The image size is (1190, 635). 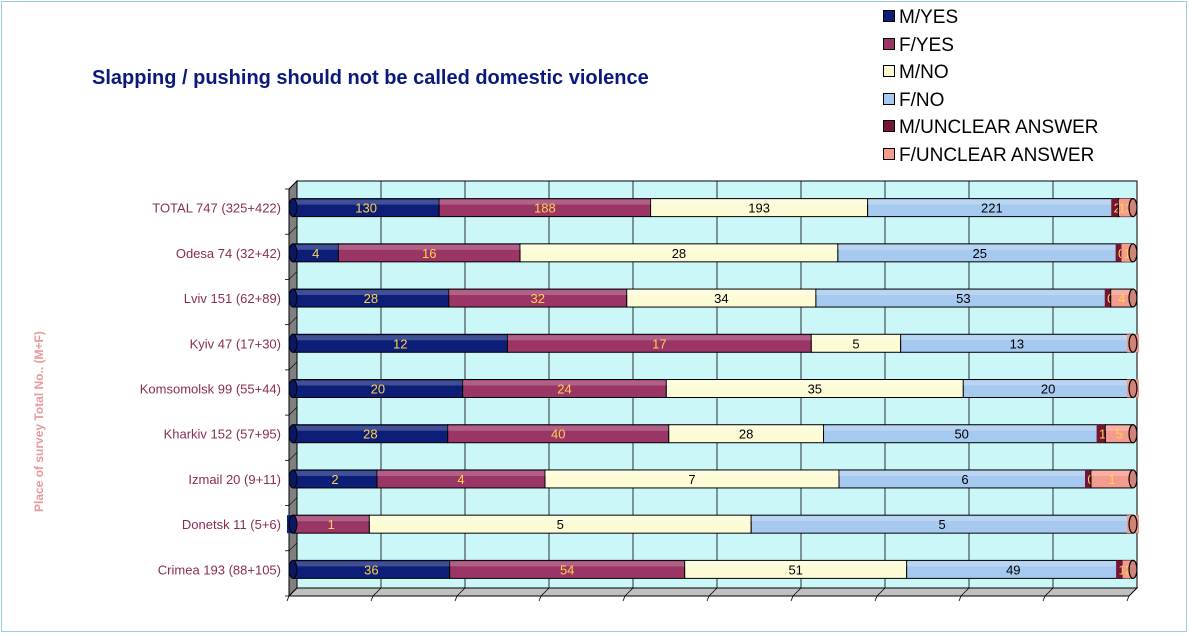 I want to click on data-label: 16, so click(x=429, y=253).